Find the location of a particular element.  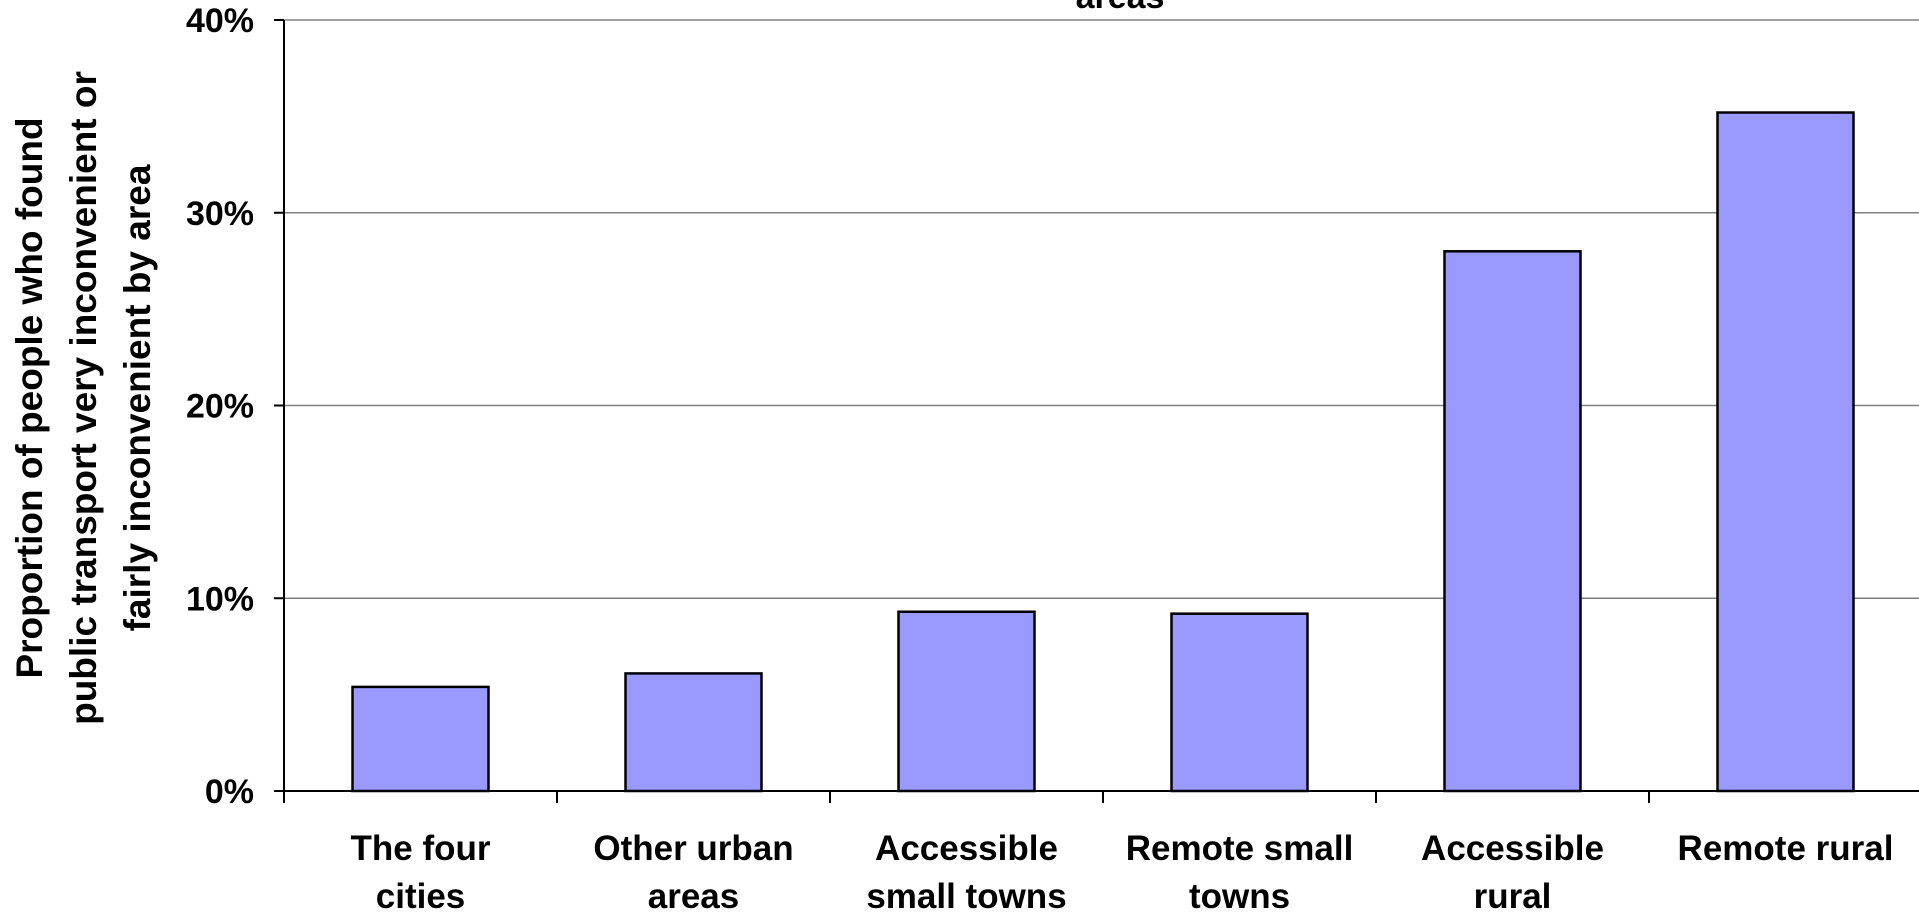

y-tick-label-4: 40% is located at coordinates (220, 21).